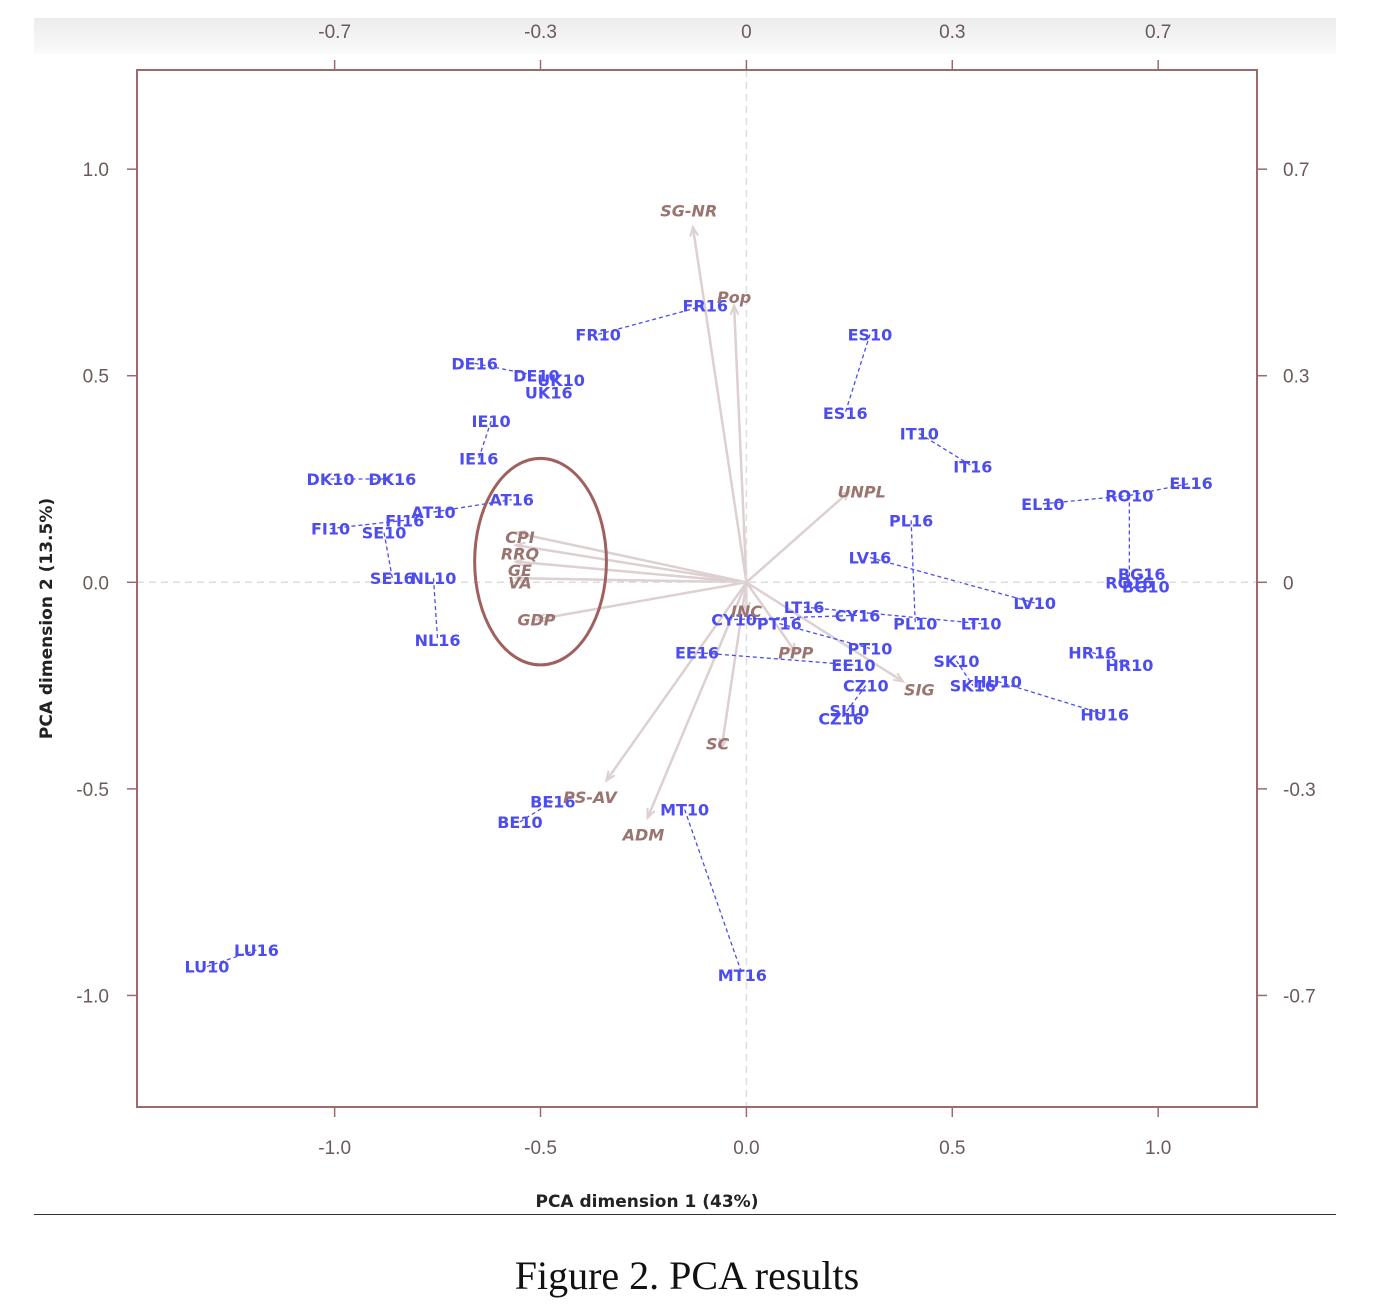 The height and width of the screenshot is (1308, 1374). I want to click on arrowhead-ps-av, so click(610, 776).